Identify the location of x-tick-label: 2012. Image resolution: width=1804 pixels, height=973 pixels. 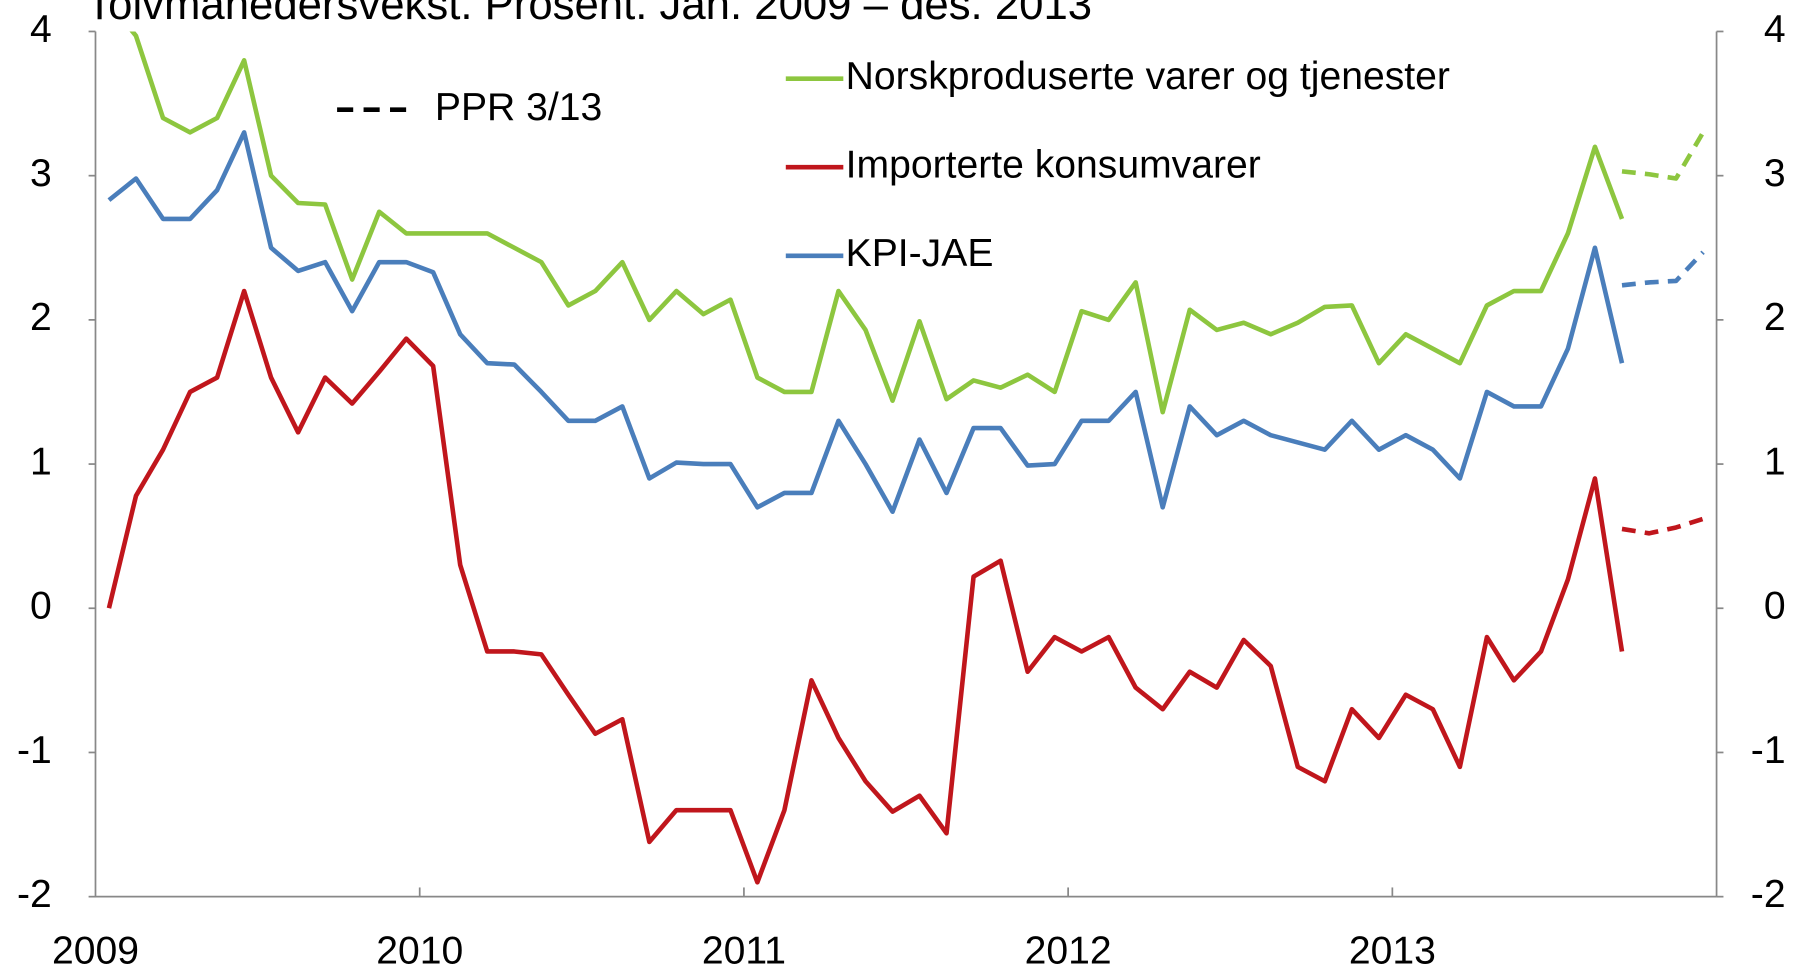
(1068, 950).